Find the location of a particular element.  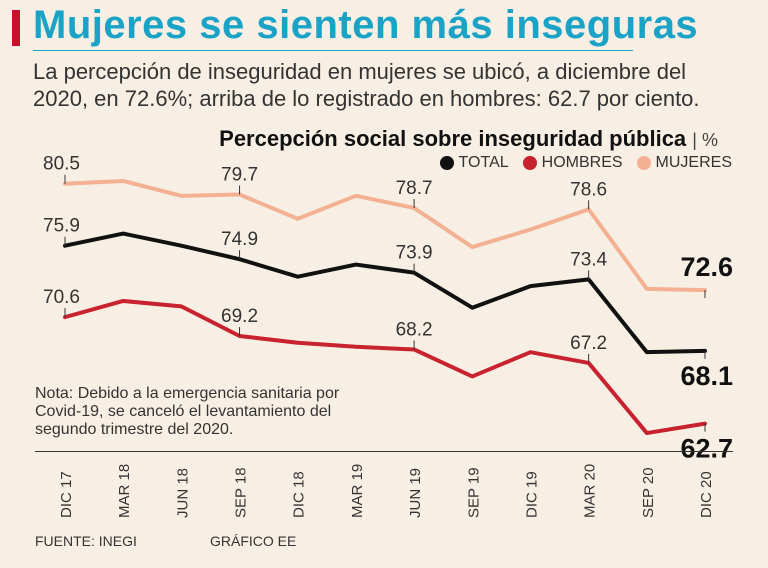

legend-dot-total is located at coordinates (446, 163).